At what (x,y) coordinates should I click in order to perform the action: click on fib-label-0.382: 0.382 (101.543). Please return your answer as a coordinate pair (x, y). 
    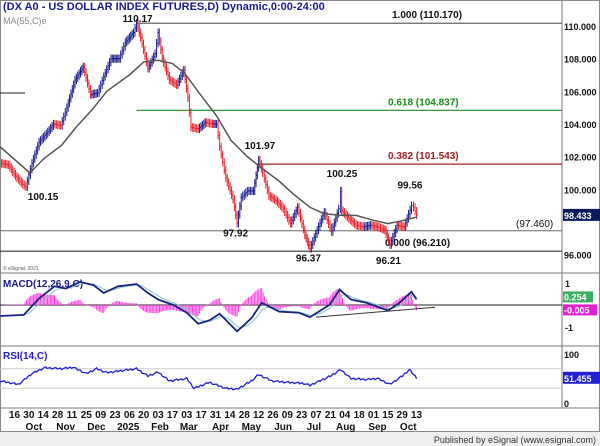
    Looking at the image, I should click on (423, 156).